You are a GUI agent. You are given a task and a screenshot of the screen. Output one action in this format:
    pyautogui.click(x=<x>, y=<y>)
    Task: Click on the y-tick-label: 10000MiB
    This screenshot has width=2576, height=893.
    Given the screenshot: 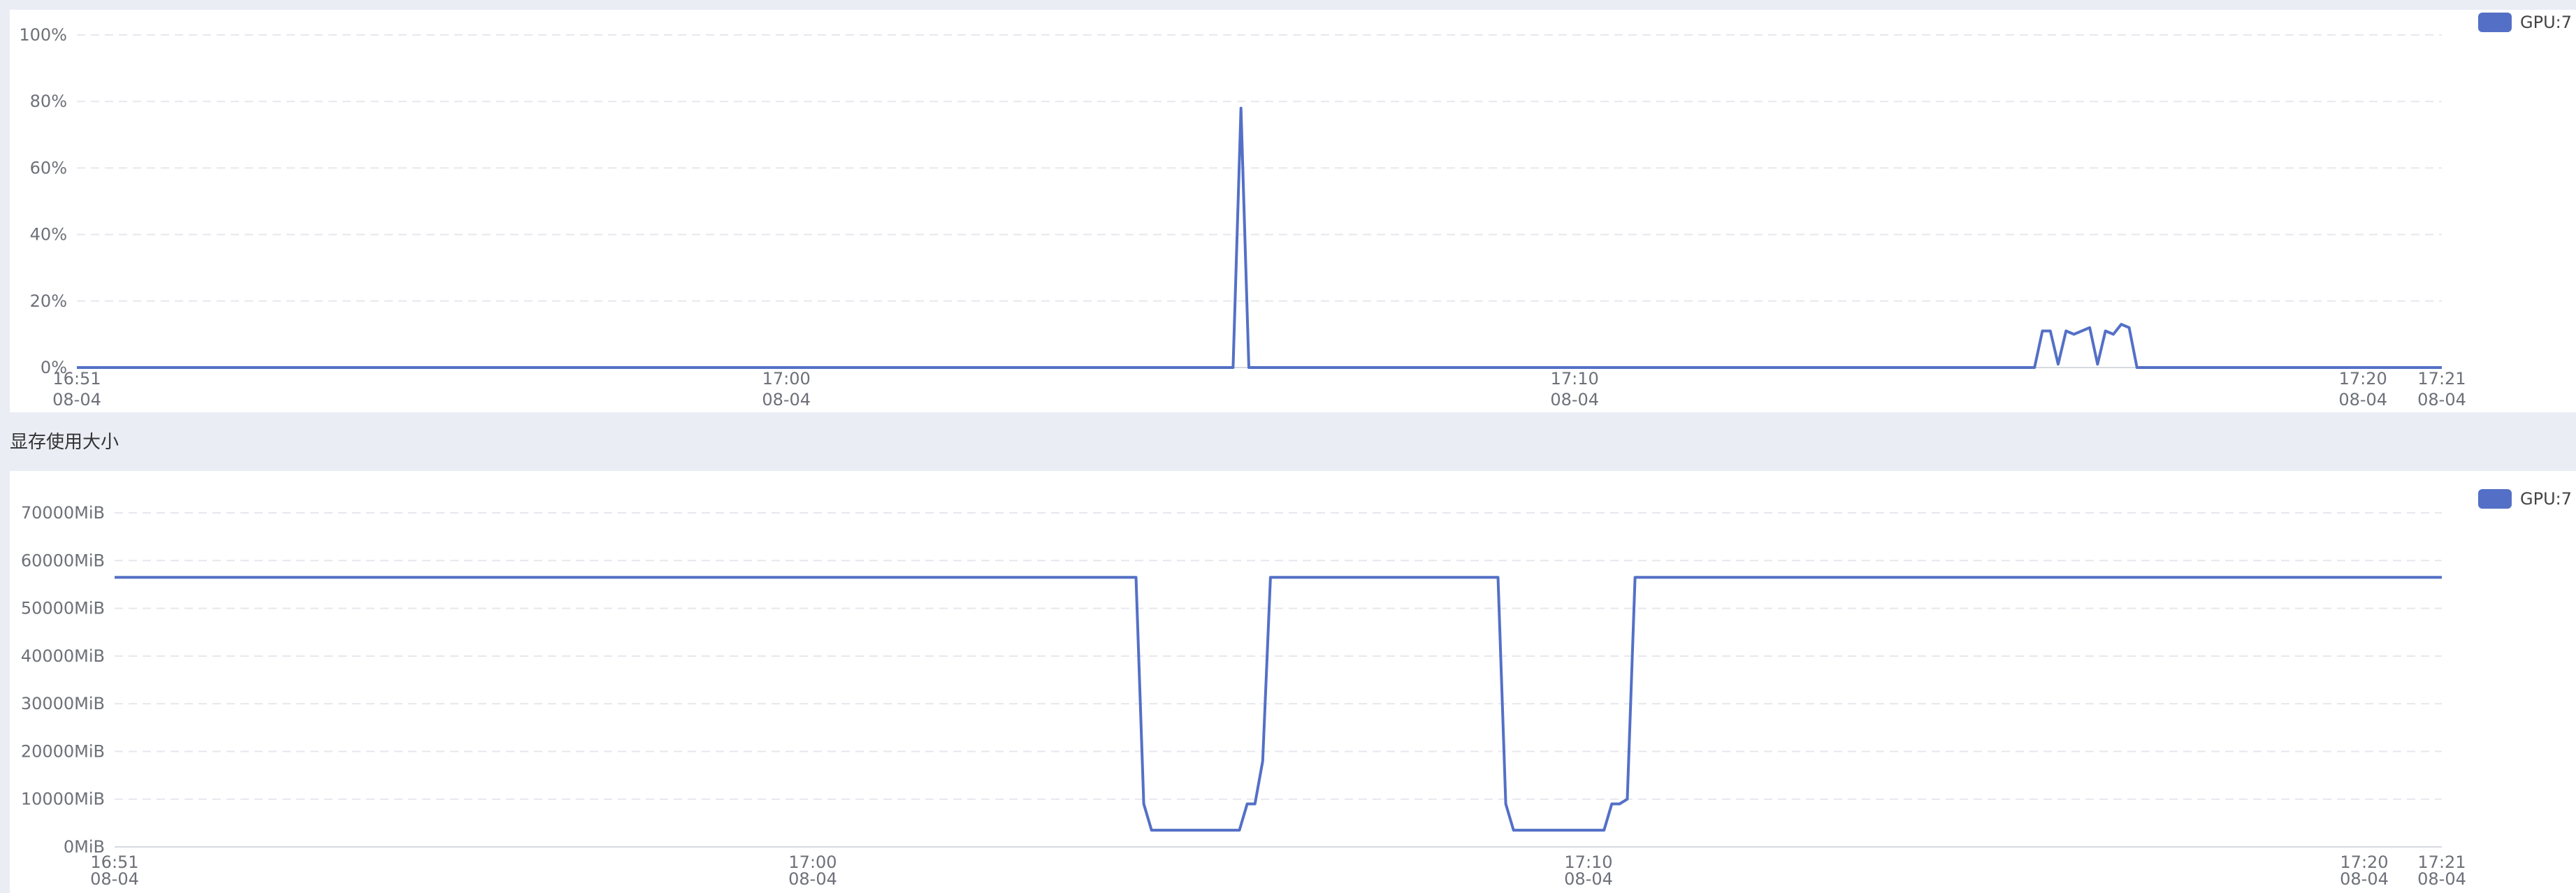 What is the action you would take?
    pyautogui.click(x=63, y=800)
    